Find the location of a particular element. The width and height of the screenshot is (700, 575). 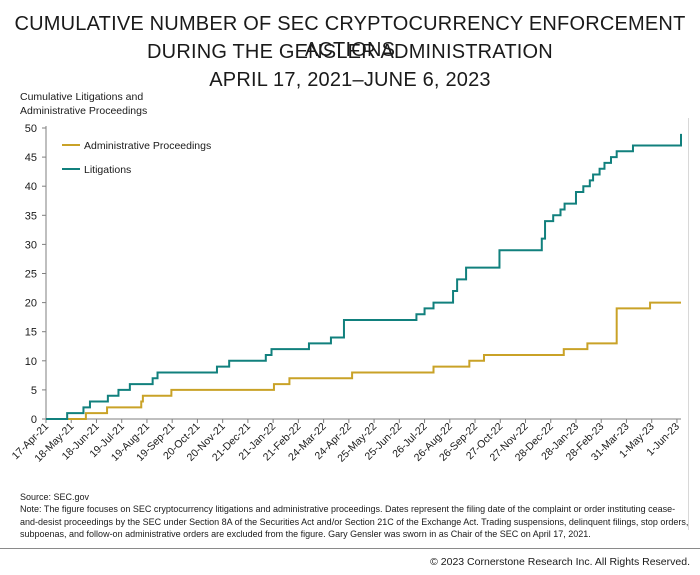

y-tick-label: 20 is located at coordinates (31, 304).